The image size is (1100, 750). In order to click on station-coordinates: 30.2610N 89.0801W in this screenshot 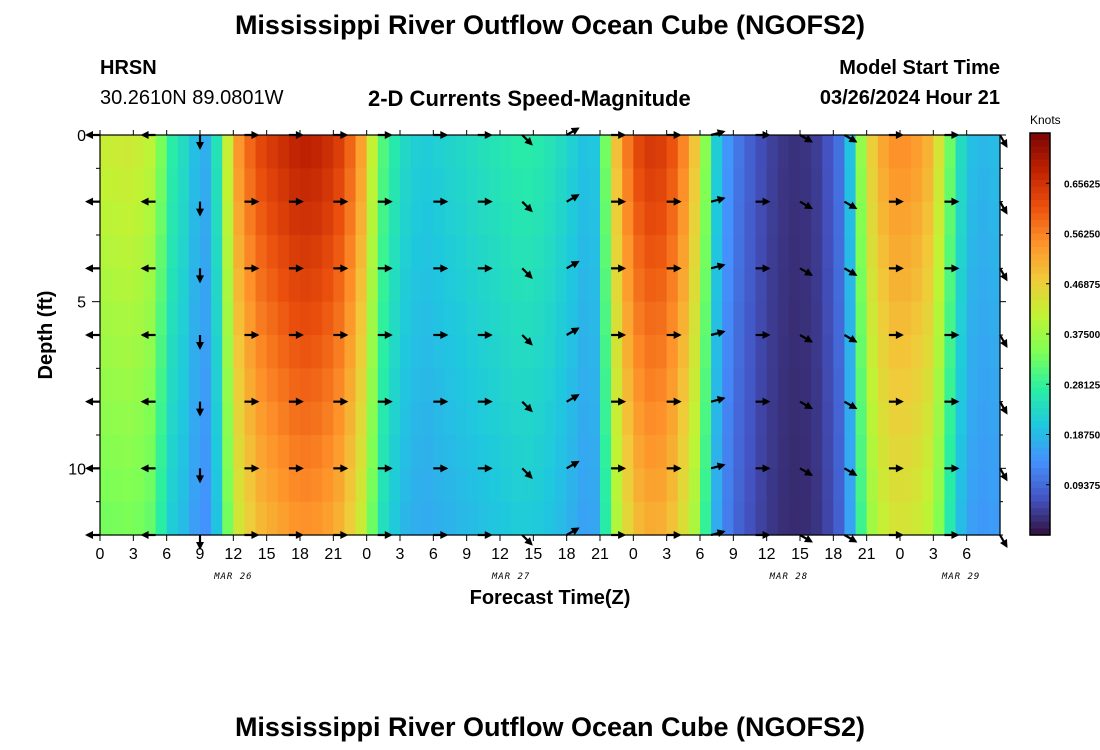, I will do `click(192, 98)`.